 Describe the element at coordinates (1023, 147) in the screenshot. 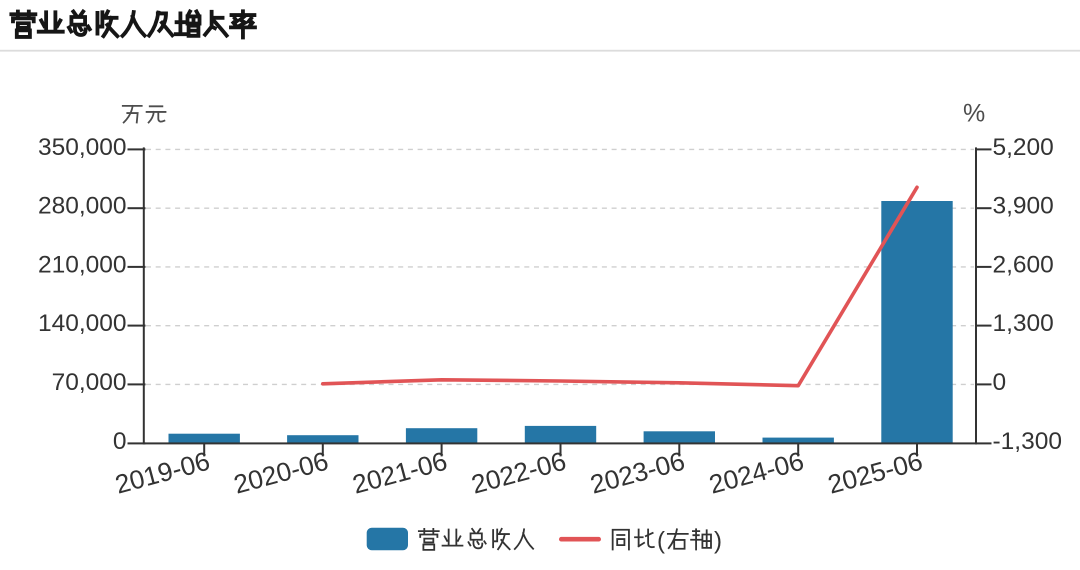

I see `svg-text: 5,200` at that location.